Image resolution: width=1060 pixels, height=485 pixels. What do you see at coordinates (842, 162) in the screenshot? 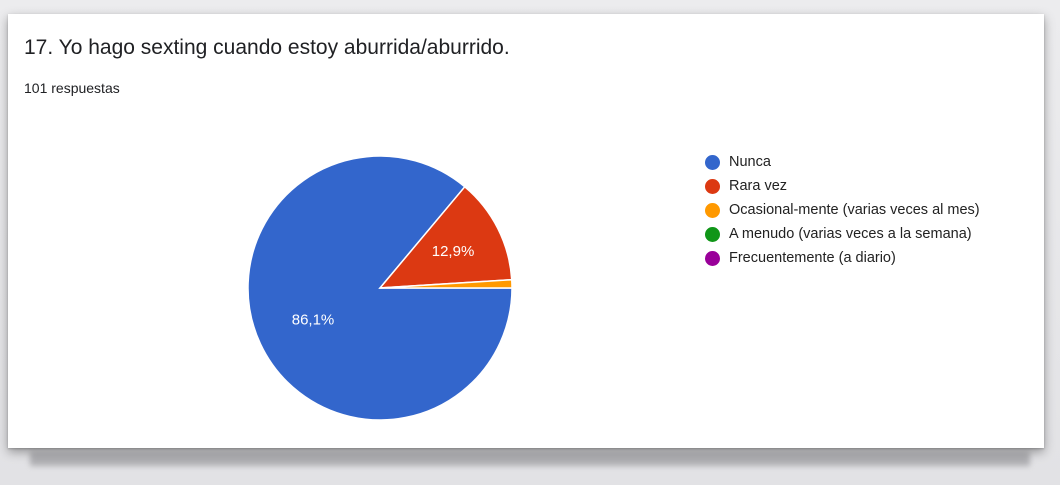
I see `legend-item-nunca: Nunca` at bounding box center [842, 162].